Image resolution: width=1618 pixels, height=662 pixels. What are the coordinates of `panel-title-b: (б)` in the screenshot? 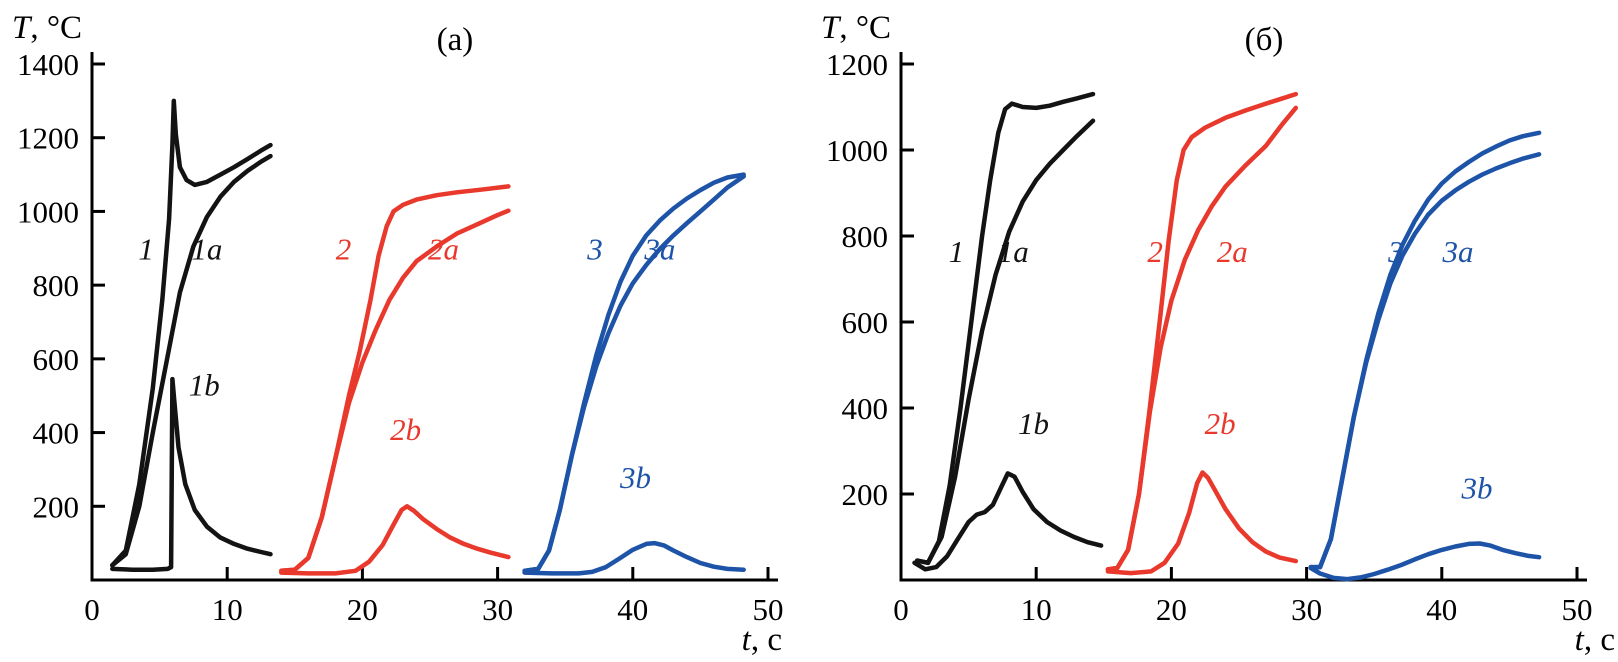 It's located at (1264, 40).